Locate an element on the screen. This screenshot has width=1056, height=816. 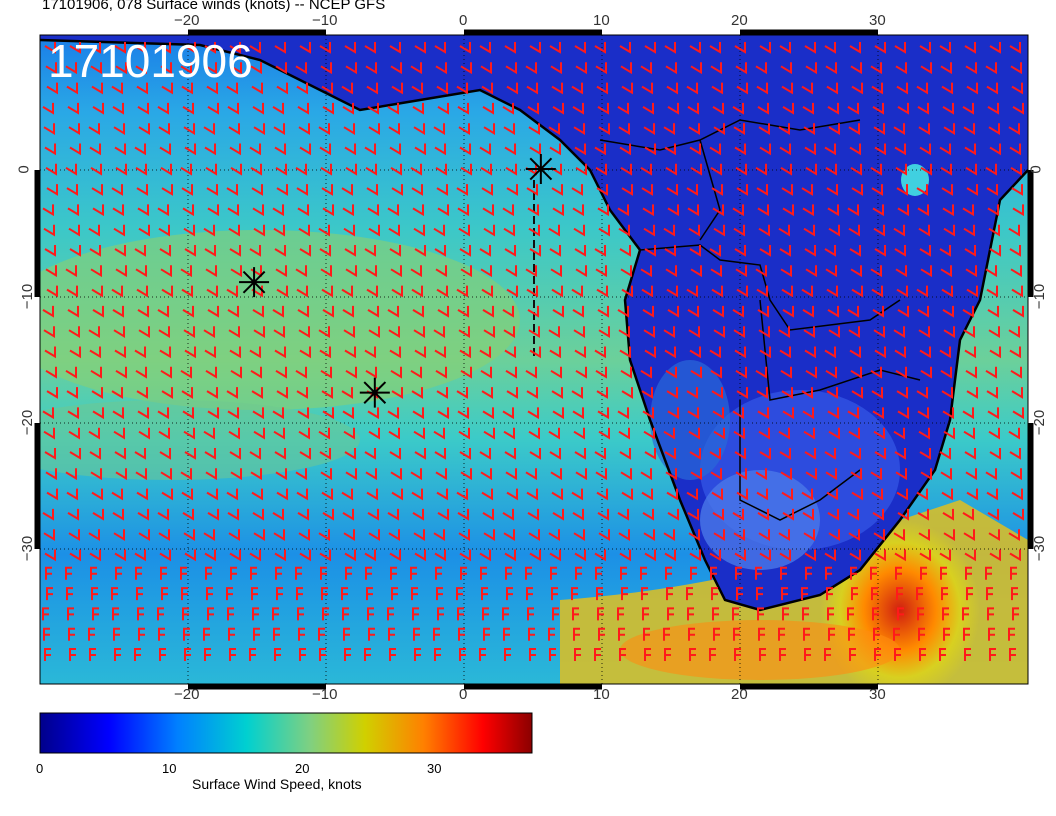
top-tick-4: 10 is located at coordinates (601, 20).